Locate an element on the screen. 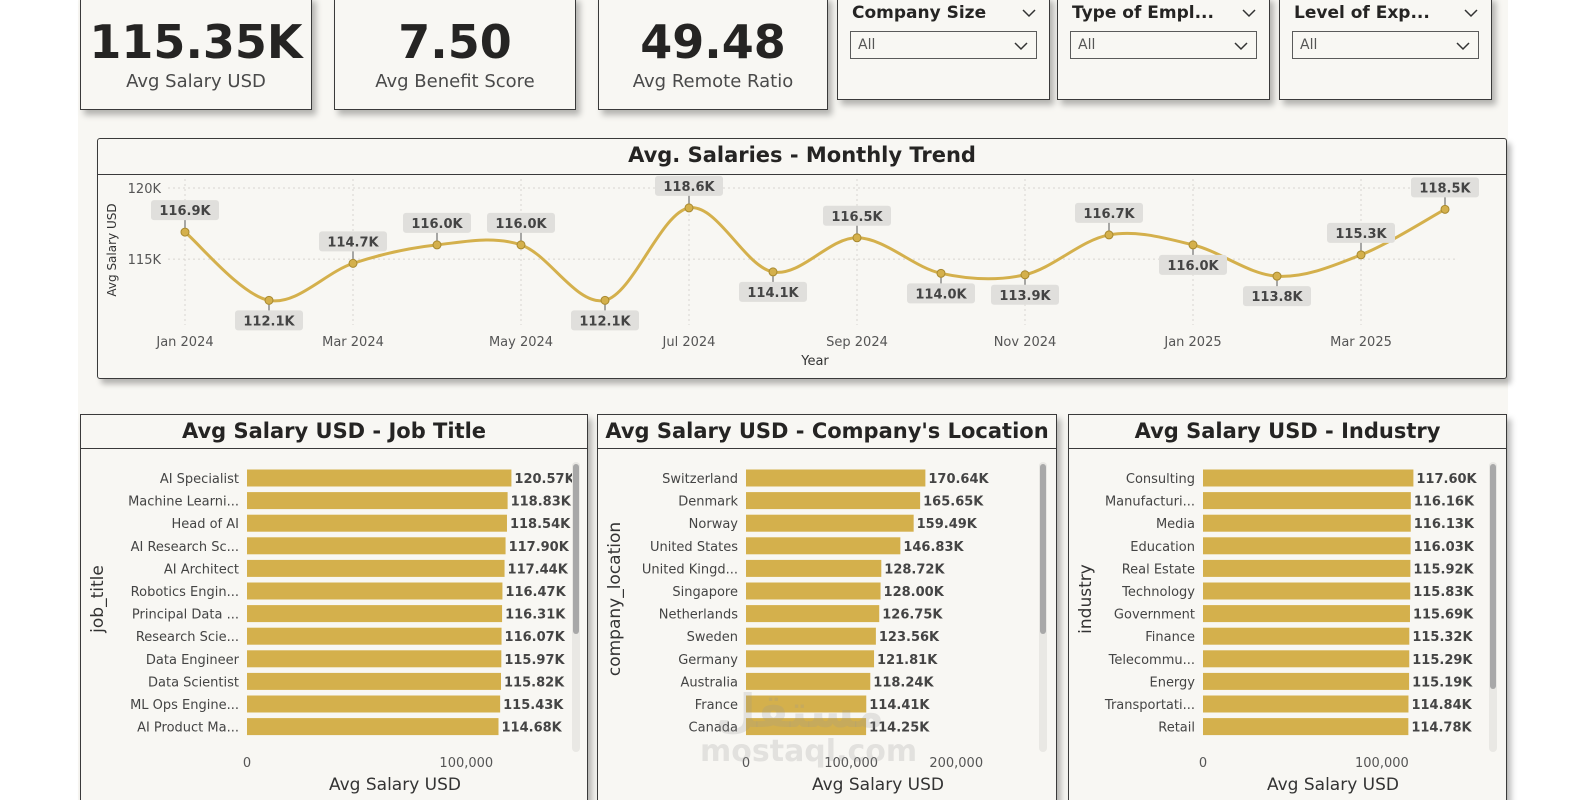 This screenshot has height=800, width=1591. bar-value-label: 123.56K is located at coordinates (909, 637).